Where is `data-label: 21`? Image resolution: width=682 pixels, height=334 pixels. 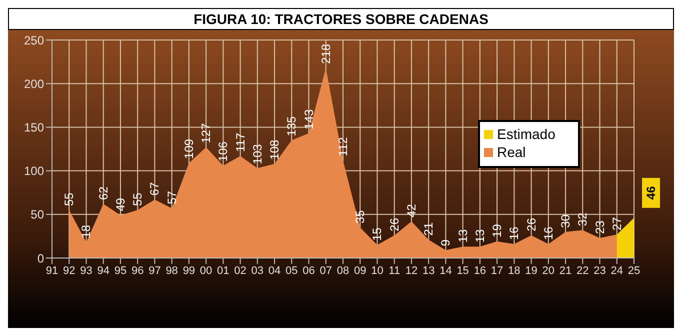
data-label: 21 is located at coordinates (429, 229).